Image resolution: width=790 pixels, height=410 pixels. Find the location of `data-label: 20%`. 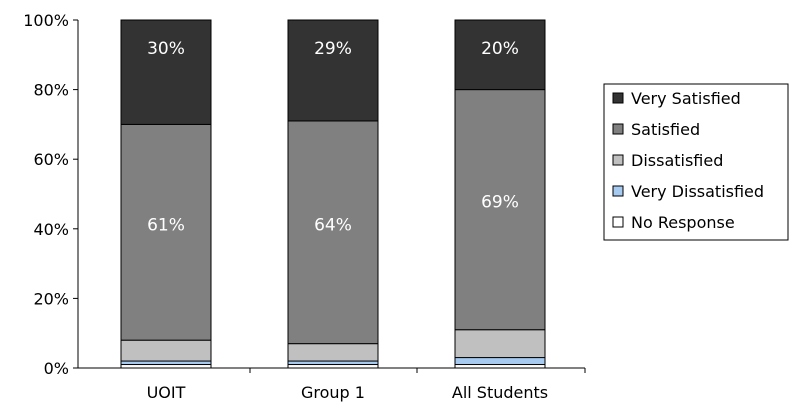

data-label: 20% is located at coordinates (500, 49).